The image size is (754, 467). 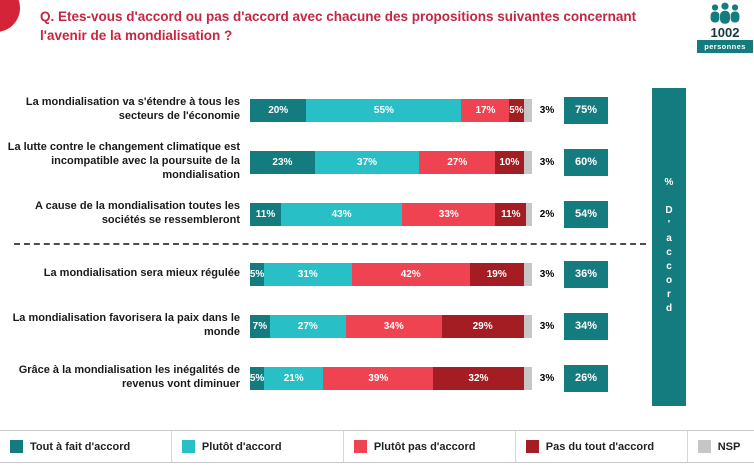 What do you see at coordinates (725, 47) in the screenshot?
I see `sample-label: personnes` at bounding box center [725, 47].